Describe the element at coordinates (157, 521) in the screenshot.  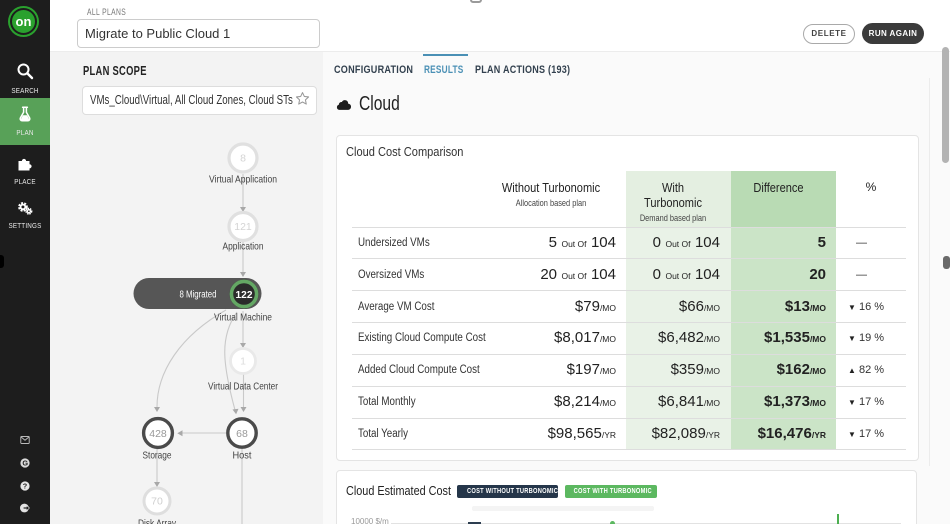
I see `svg-text: Disk Array` at that location.